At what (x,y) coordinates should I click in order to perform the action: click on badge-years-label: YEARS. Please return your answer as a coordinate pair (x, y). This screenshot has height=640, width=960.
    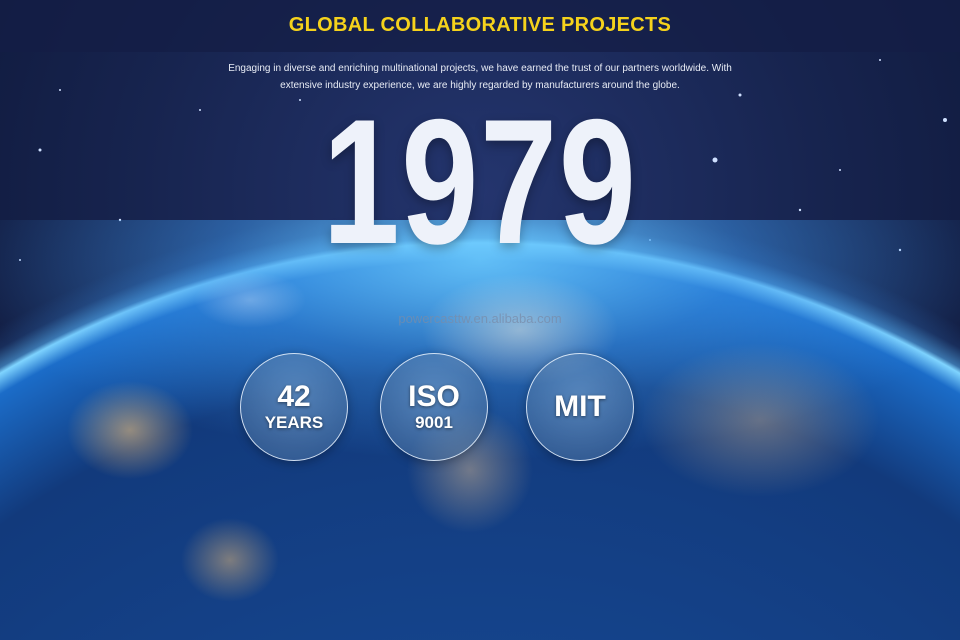
    Looking at the image, I should click on (294, 422).